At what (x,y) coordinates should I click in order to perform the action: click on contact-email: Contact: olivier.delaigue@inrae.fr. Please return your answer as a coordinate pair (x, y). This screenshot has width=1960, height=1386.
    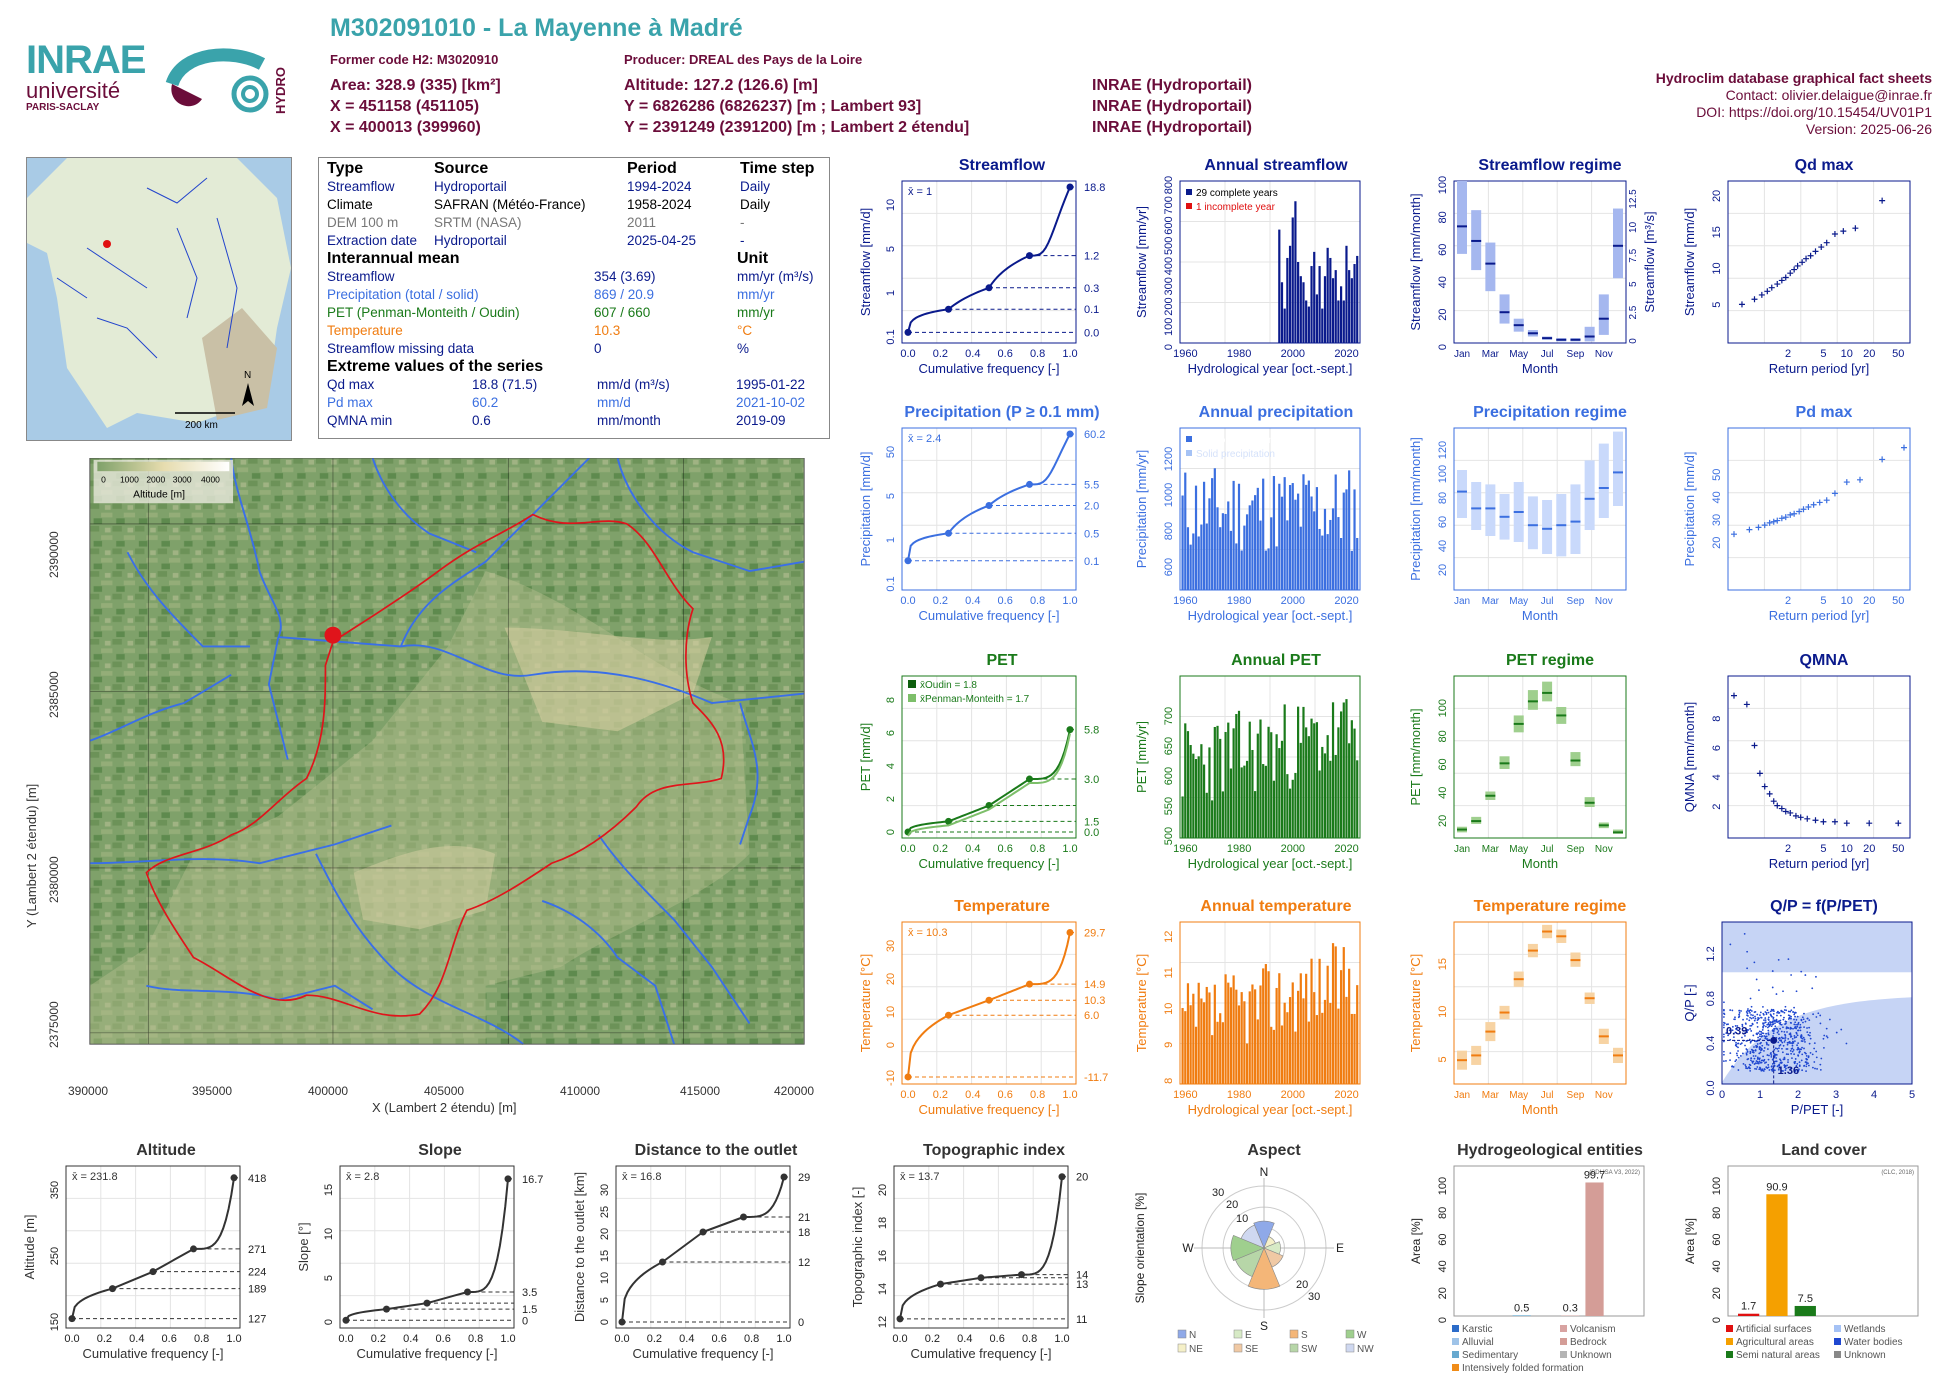
    Looking at the image, I should click on (1828, 95).